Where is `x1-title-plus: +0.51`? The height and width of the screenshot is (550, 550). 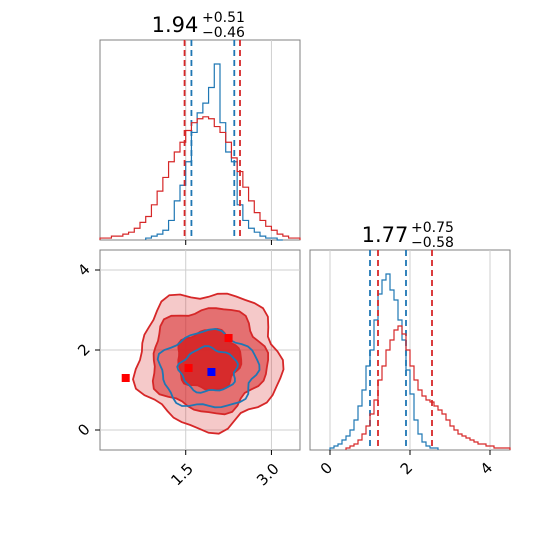 x1-title-plus: +0.51 is located at coordinates (223, 18).